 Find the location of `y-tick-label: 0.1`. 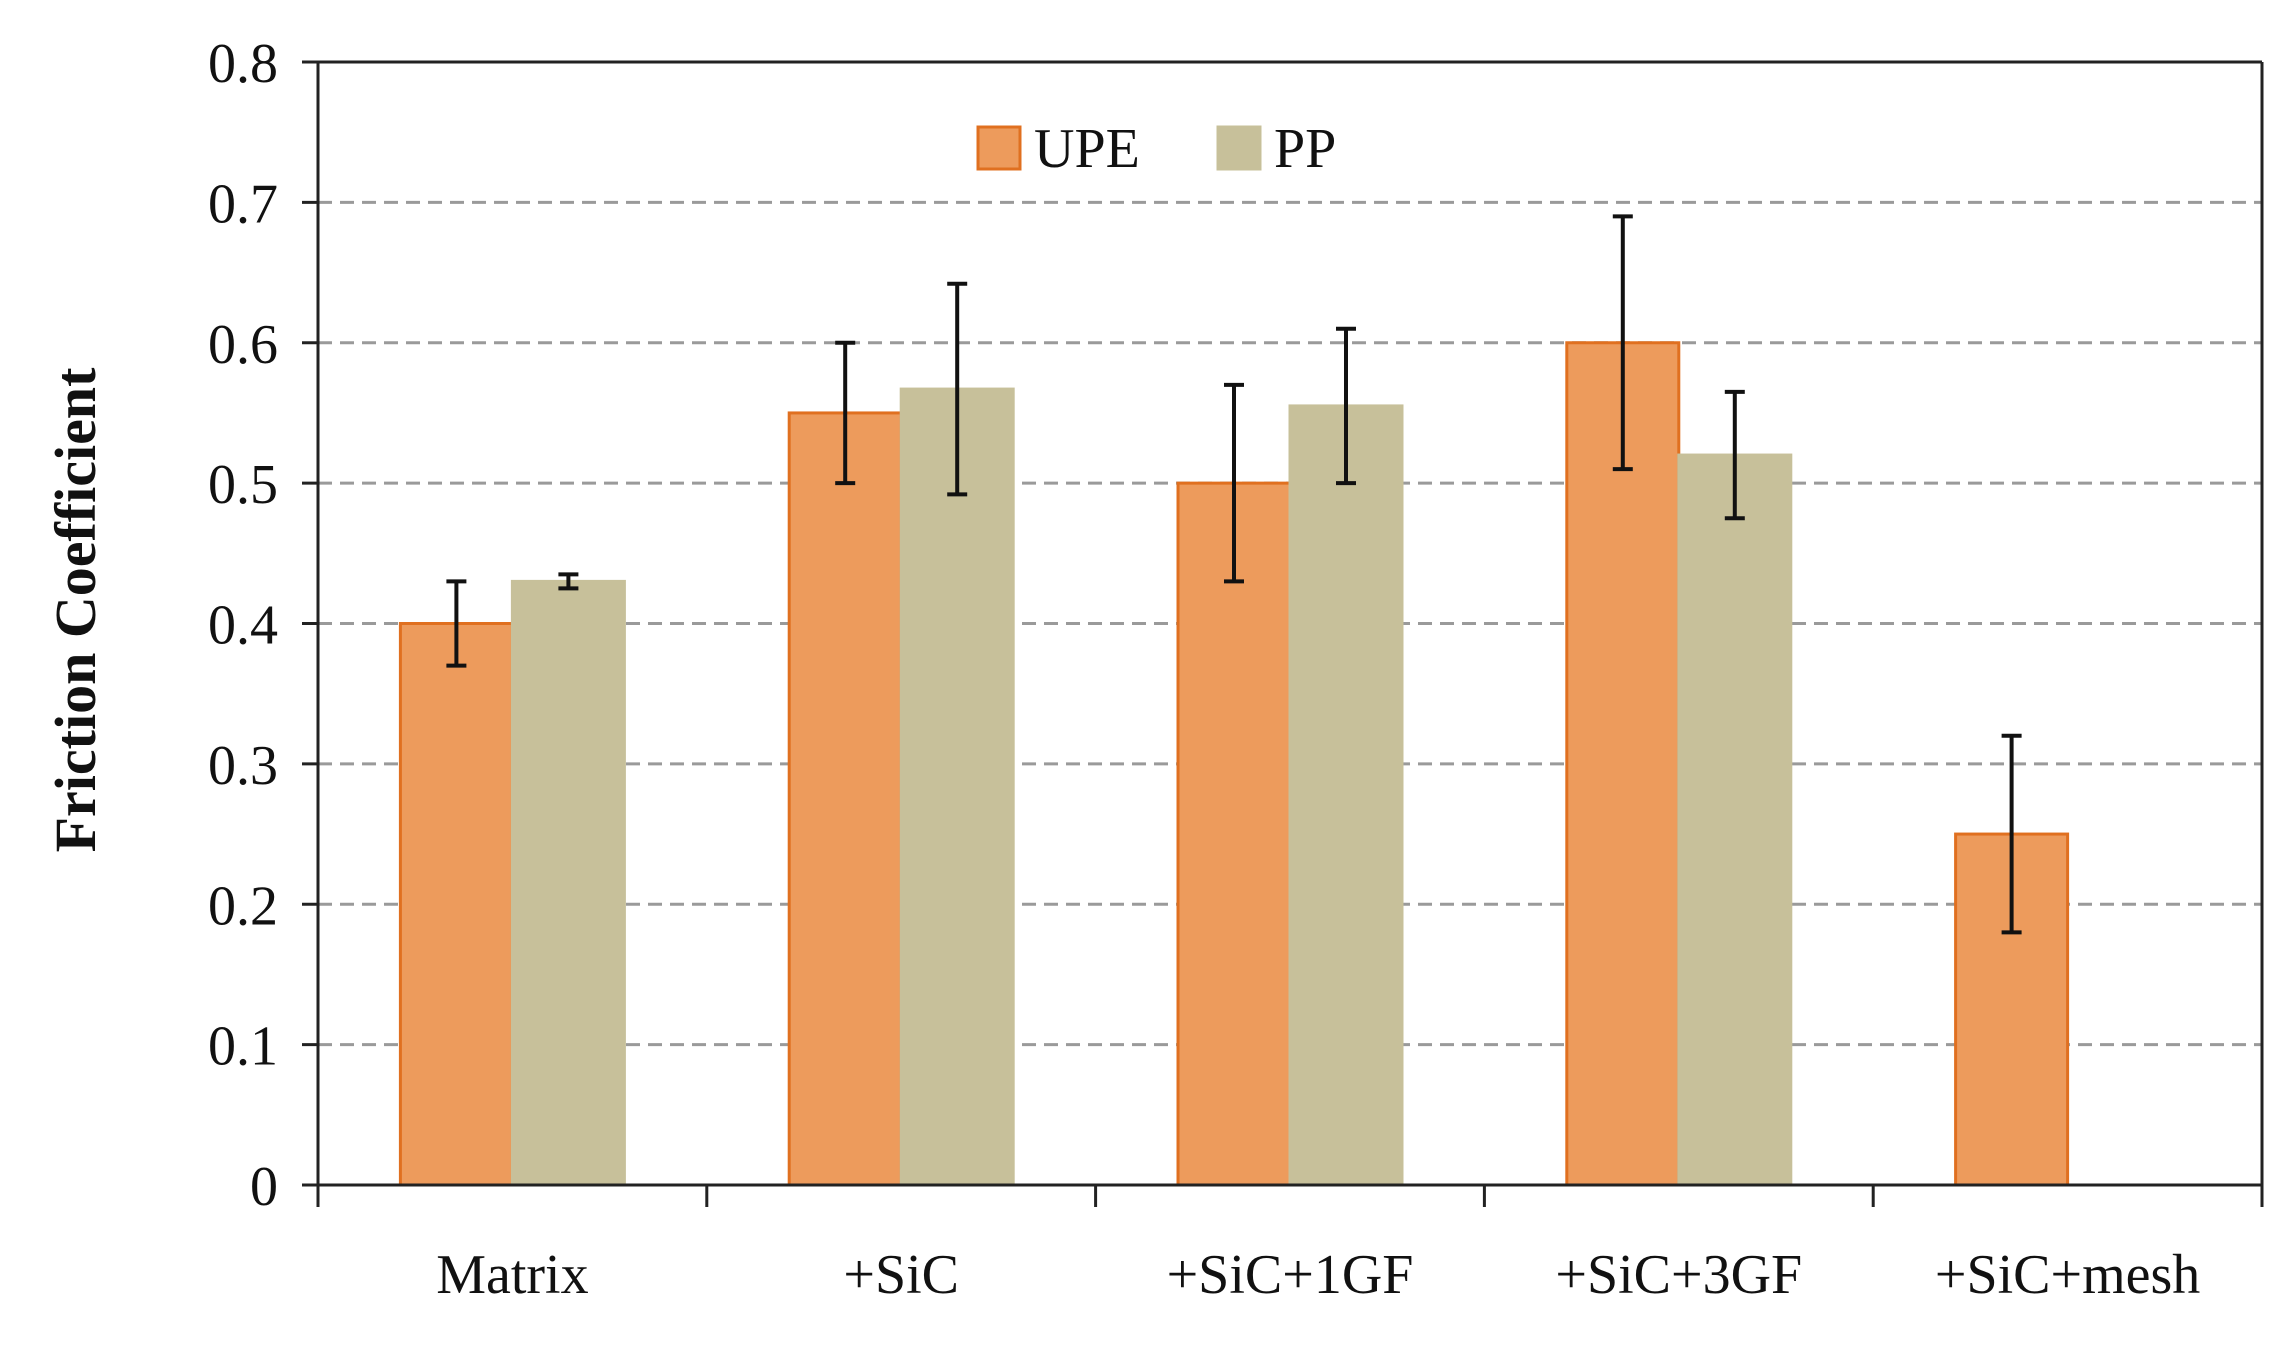

y-tick-label: 0.1 is located at coordinates (243, 1047).